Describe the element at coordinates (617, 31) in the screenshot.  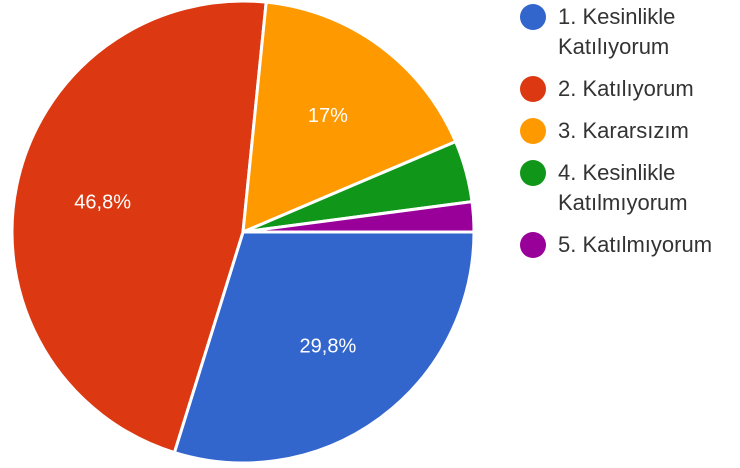
I see `legend-label-1: 1. Kesinlikle Katılıyorum` at that location.